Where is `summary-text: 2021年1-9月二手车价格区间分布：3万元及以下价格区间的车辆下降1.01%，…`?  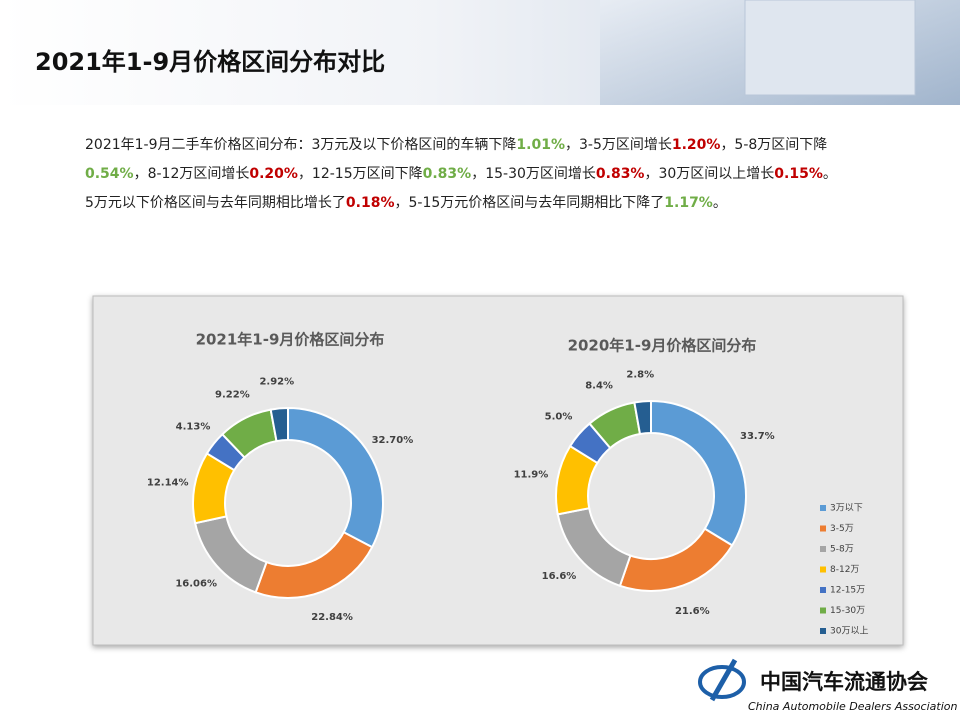 summary-text: 2021年1-9月二手车价格区间分布：3万元及以下价格区间的车辆下降1.01%，… is located at coordinates (480, 174).